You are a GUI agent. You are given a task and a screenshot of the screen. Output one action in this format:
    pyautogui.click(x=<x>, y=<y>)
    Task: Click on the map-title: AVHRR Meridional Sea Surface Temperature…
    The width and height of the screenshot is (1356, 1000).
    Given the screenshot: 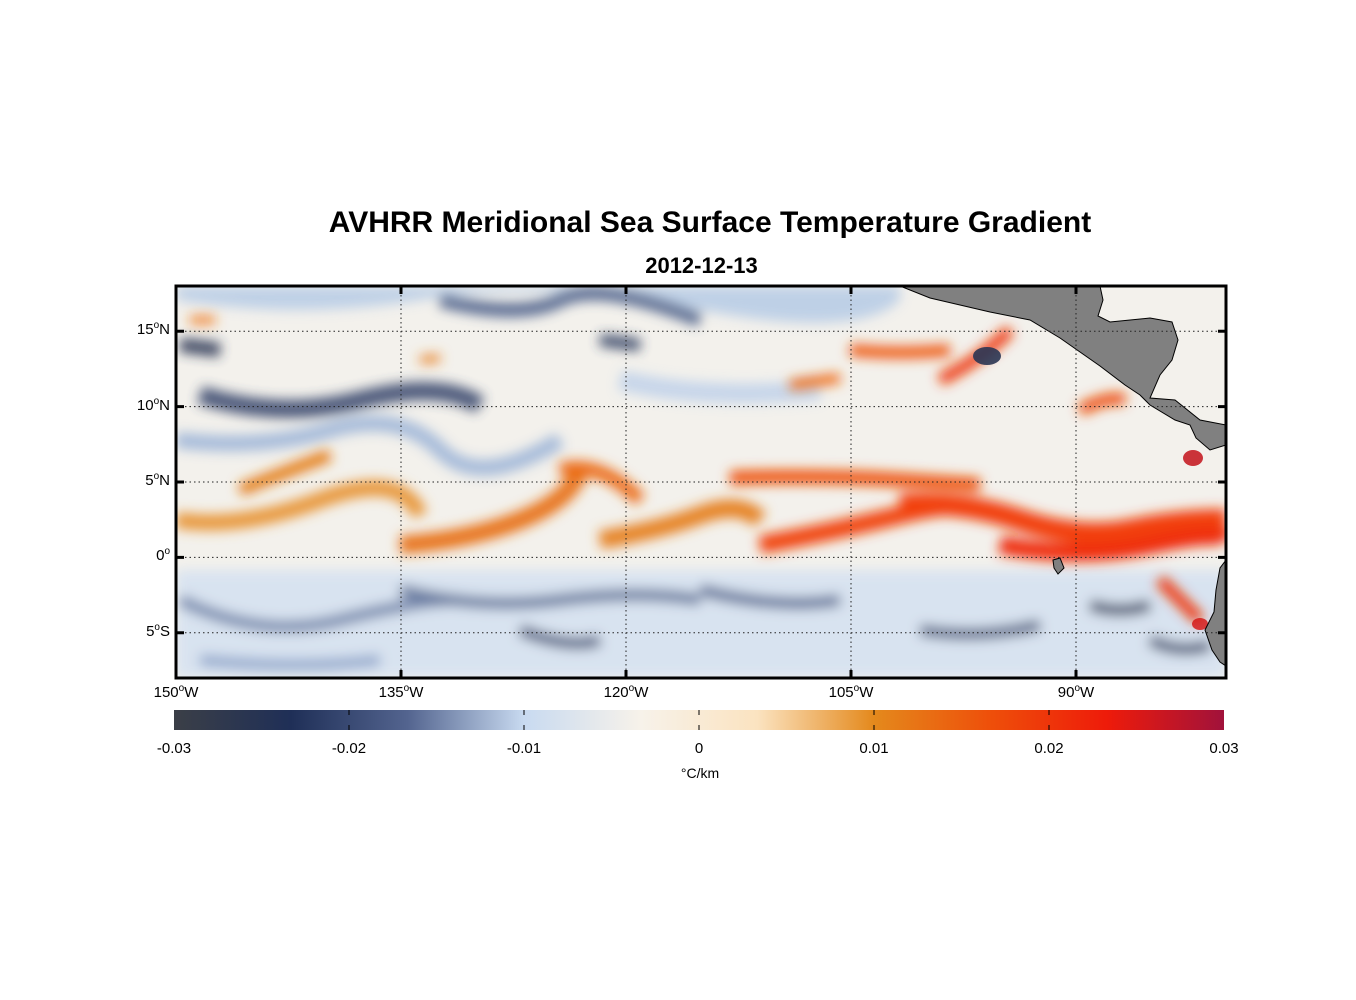 What is the action you would take?
    pyautogui.click(x=710, y=222)
    